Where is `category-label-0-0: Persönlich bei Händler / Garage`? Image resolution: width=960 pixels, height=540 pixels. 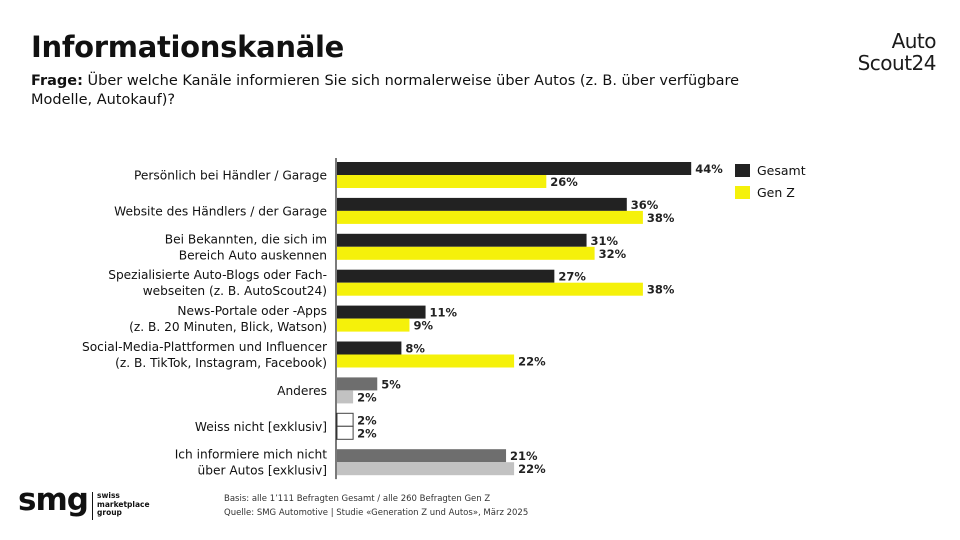 category-label-0-0: Persönlich bei Händler / Garage is located at coordinates (230, 176).